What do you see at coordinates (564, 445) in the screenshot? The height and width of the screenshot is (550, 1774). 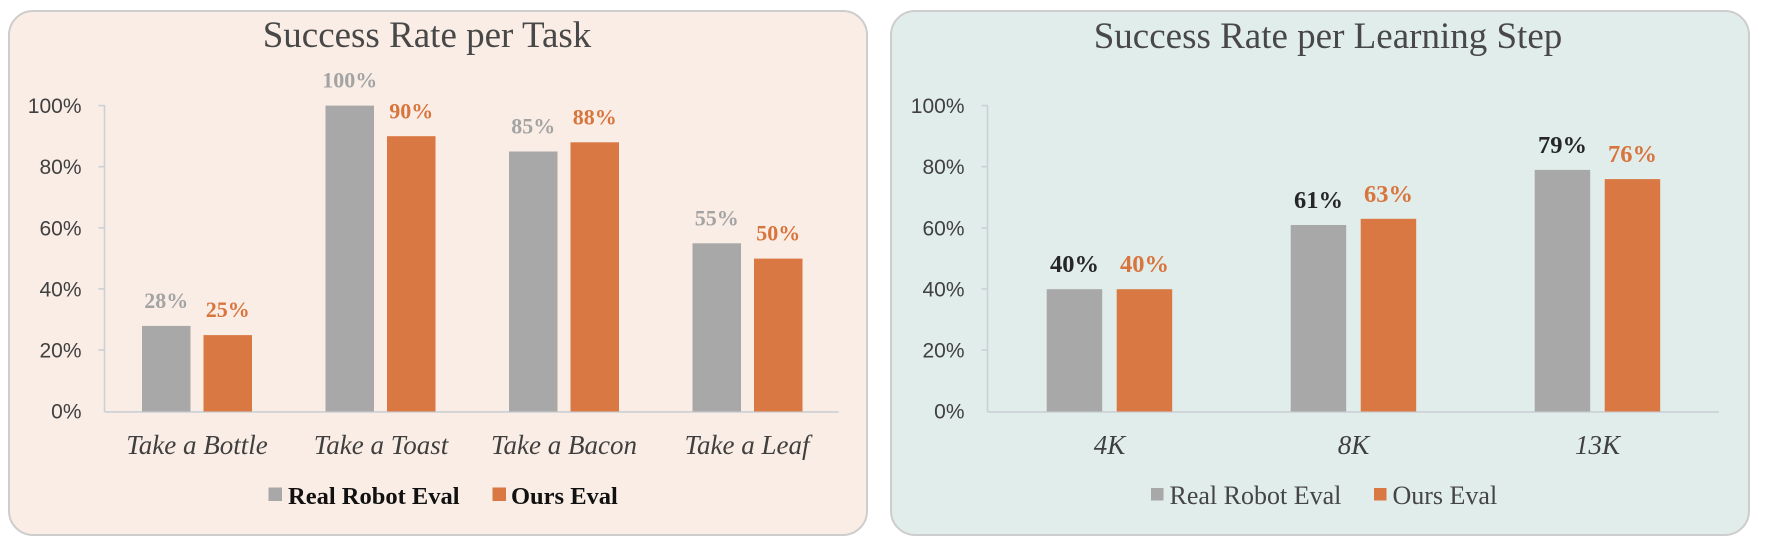 I see `svg-text: Take a Bacon` at bounding box center [564, 445].